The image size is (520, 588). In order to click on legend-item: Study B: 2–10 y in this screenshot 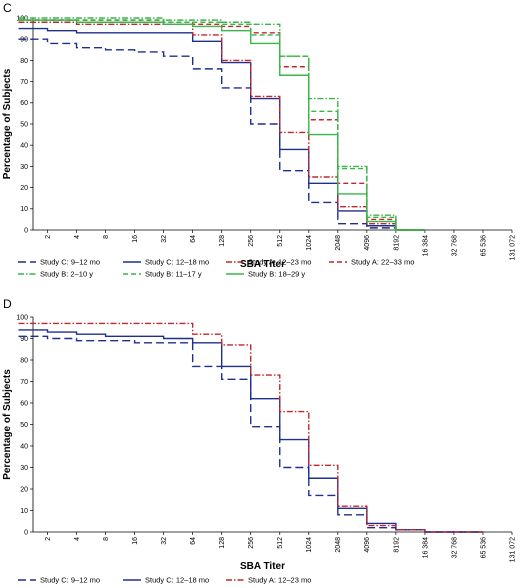, I will do `click(55, 274)`.